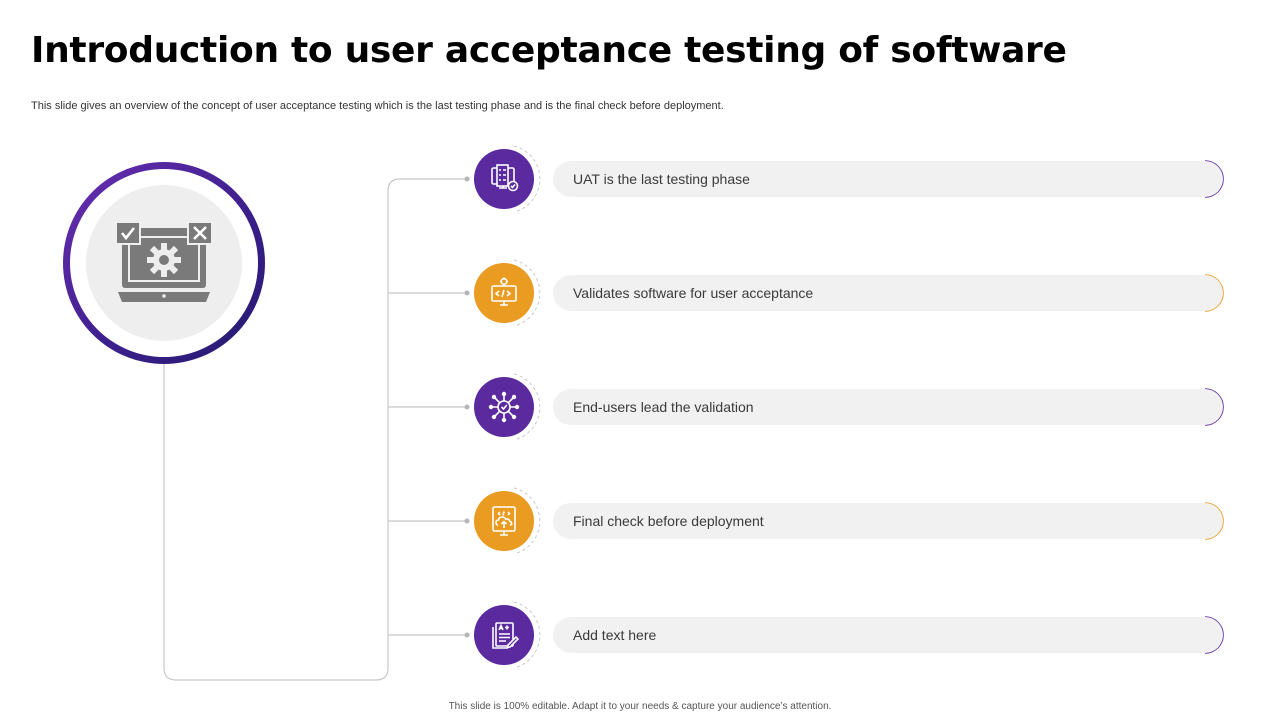  I want to click on checklist-monitor-icon, so click(505, 178).